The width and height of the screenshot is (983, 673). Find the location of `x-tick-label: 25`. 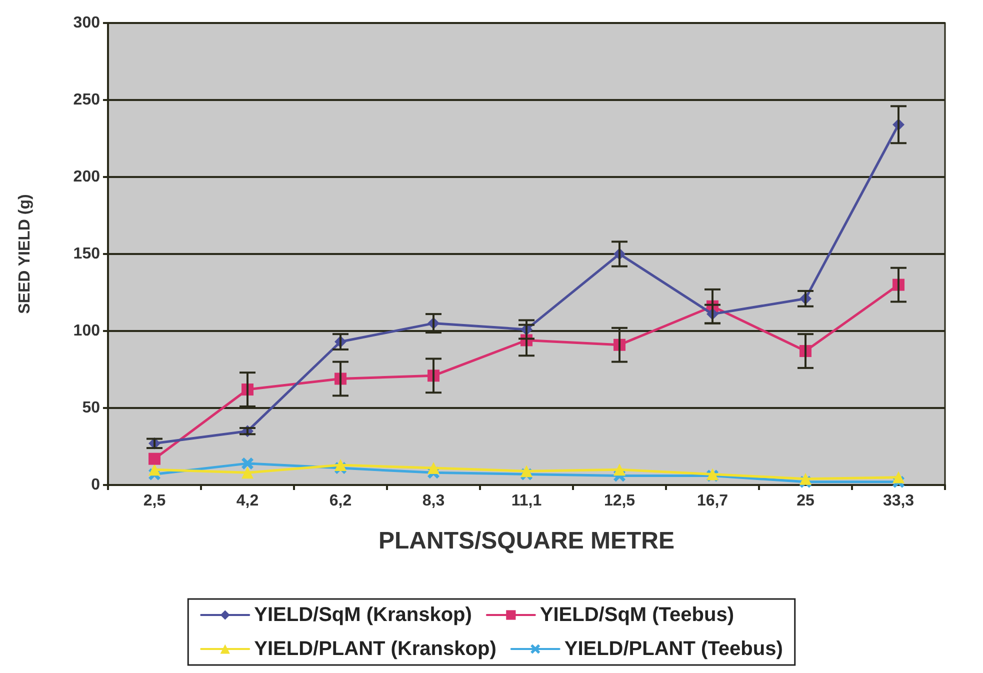

x-tick-label: 25 is located at coordinates (805, 501).